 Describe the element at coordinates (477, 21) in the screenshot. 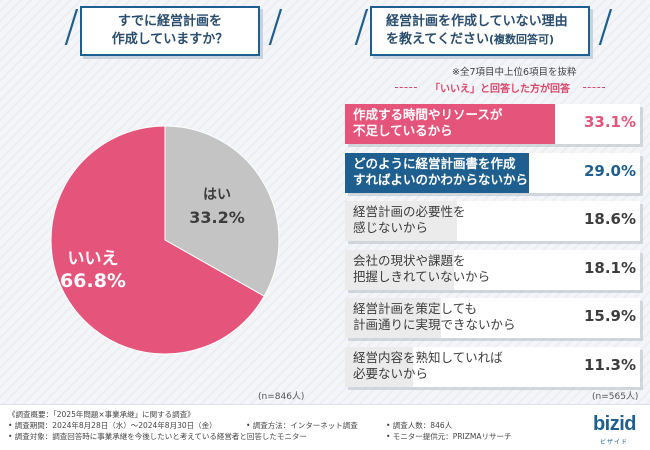

I see `bar-title-line1: 経営計画を作成していない理由` at that location.